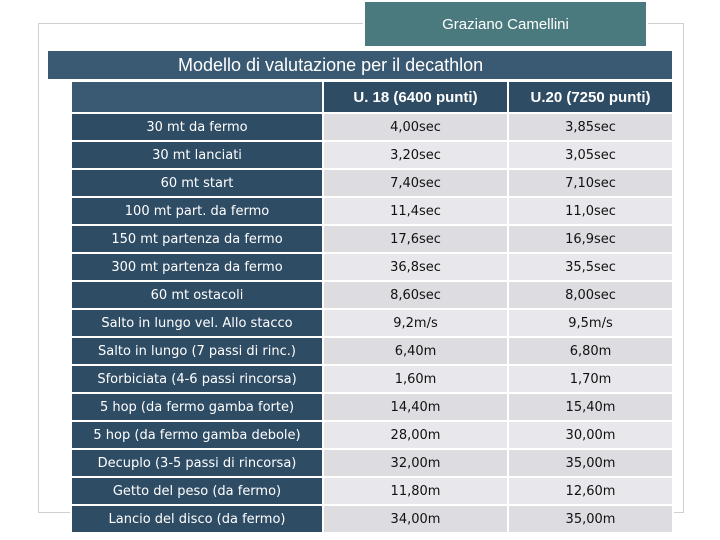  What do you see at coordinates (590, 323) in the screenshot?
I see `value-u20: 9,5m/s` at bounding box center [590, 323].